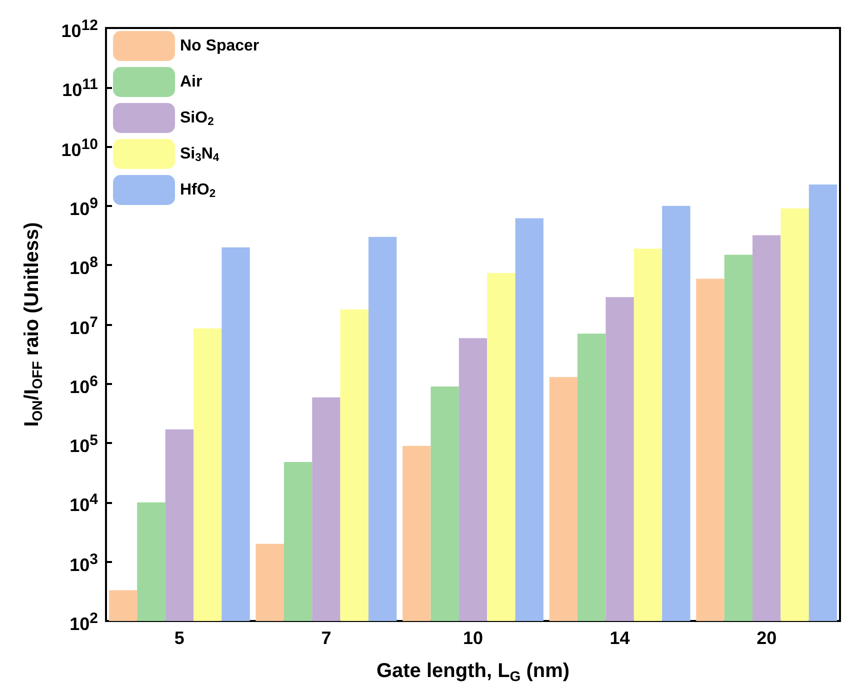 The width and height of the screenshot is (854, 699). What do you see at coordinates (84, 622) in the screenshot?
I see `y-tick-label: 10$^{2}$` at bounding box center [84, 622].